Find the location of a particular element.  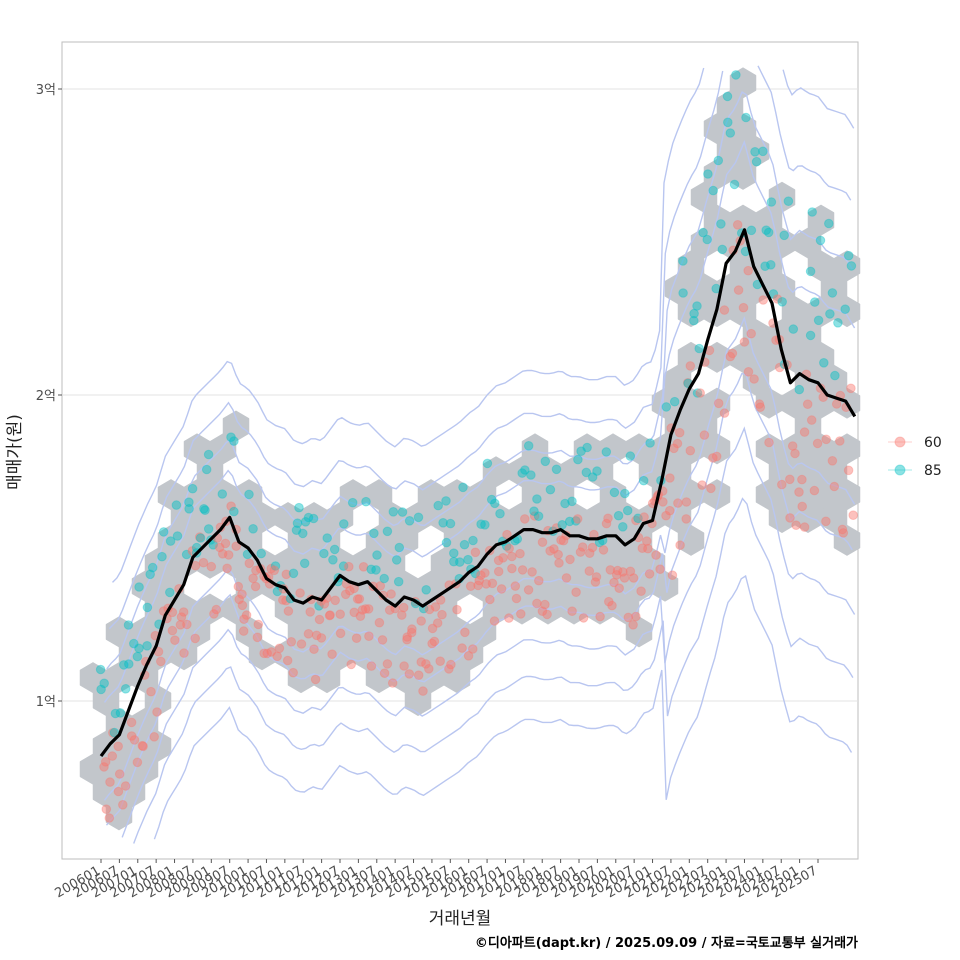

y-tick-label: 2억 is located at coordinates (46, 396).